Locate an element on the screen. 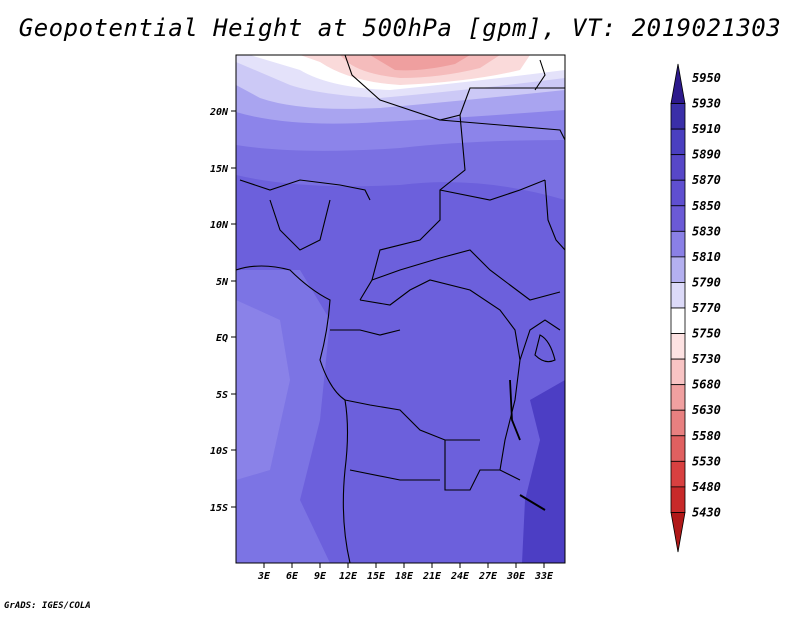  ethiopia-border is located at coordinates (554, 215).